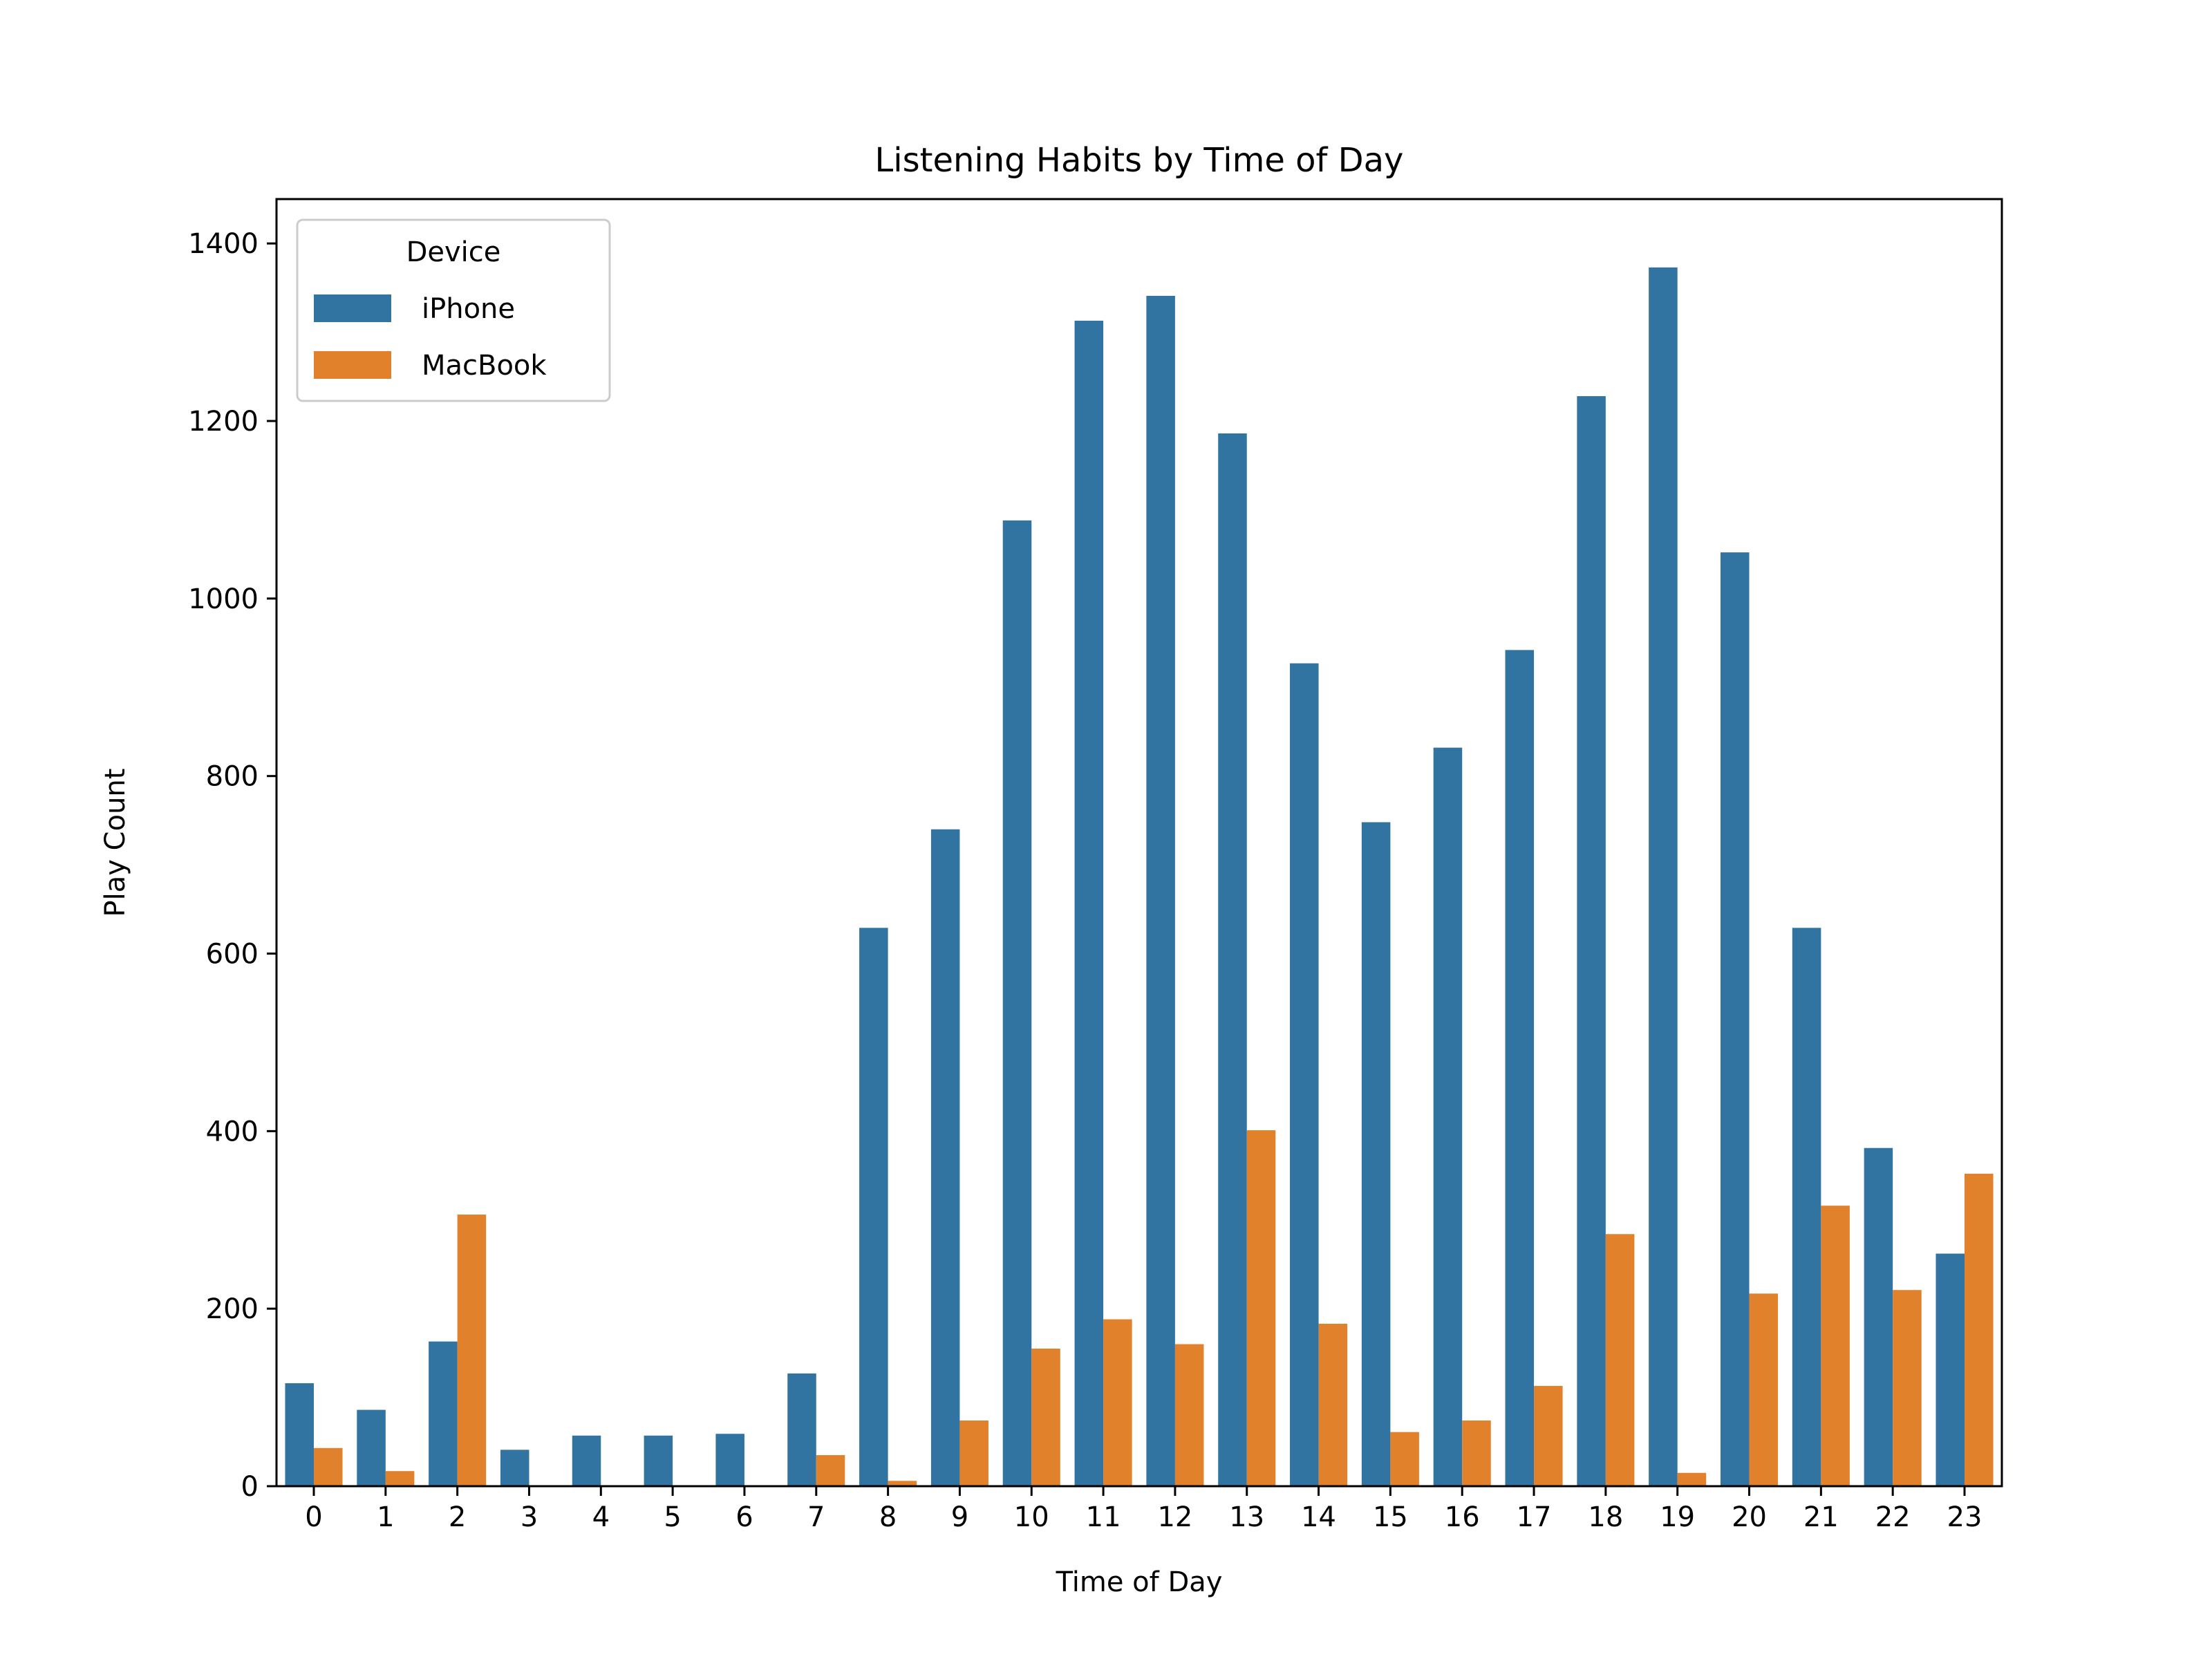  What do you see at coordinates (1821, 1517) in the screenshot?
I see `x-tick-label: 21` at bounding box center [1821, 1517].